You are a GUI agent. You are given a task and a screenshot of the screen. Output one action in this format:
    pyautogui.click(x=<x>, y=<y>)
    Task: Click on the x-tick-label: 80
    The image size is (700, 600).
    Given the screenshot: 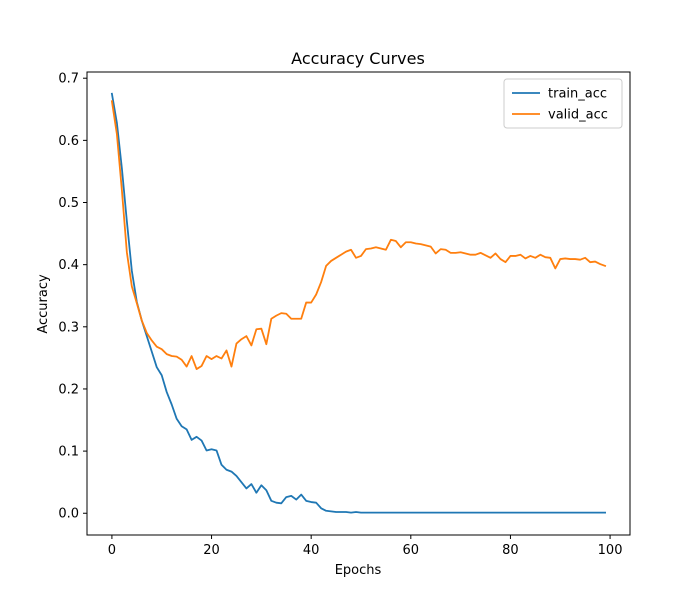 What is the action you would take?
    pyautogui.click(x=510, y=550)
    